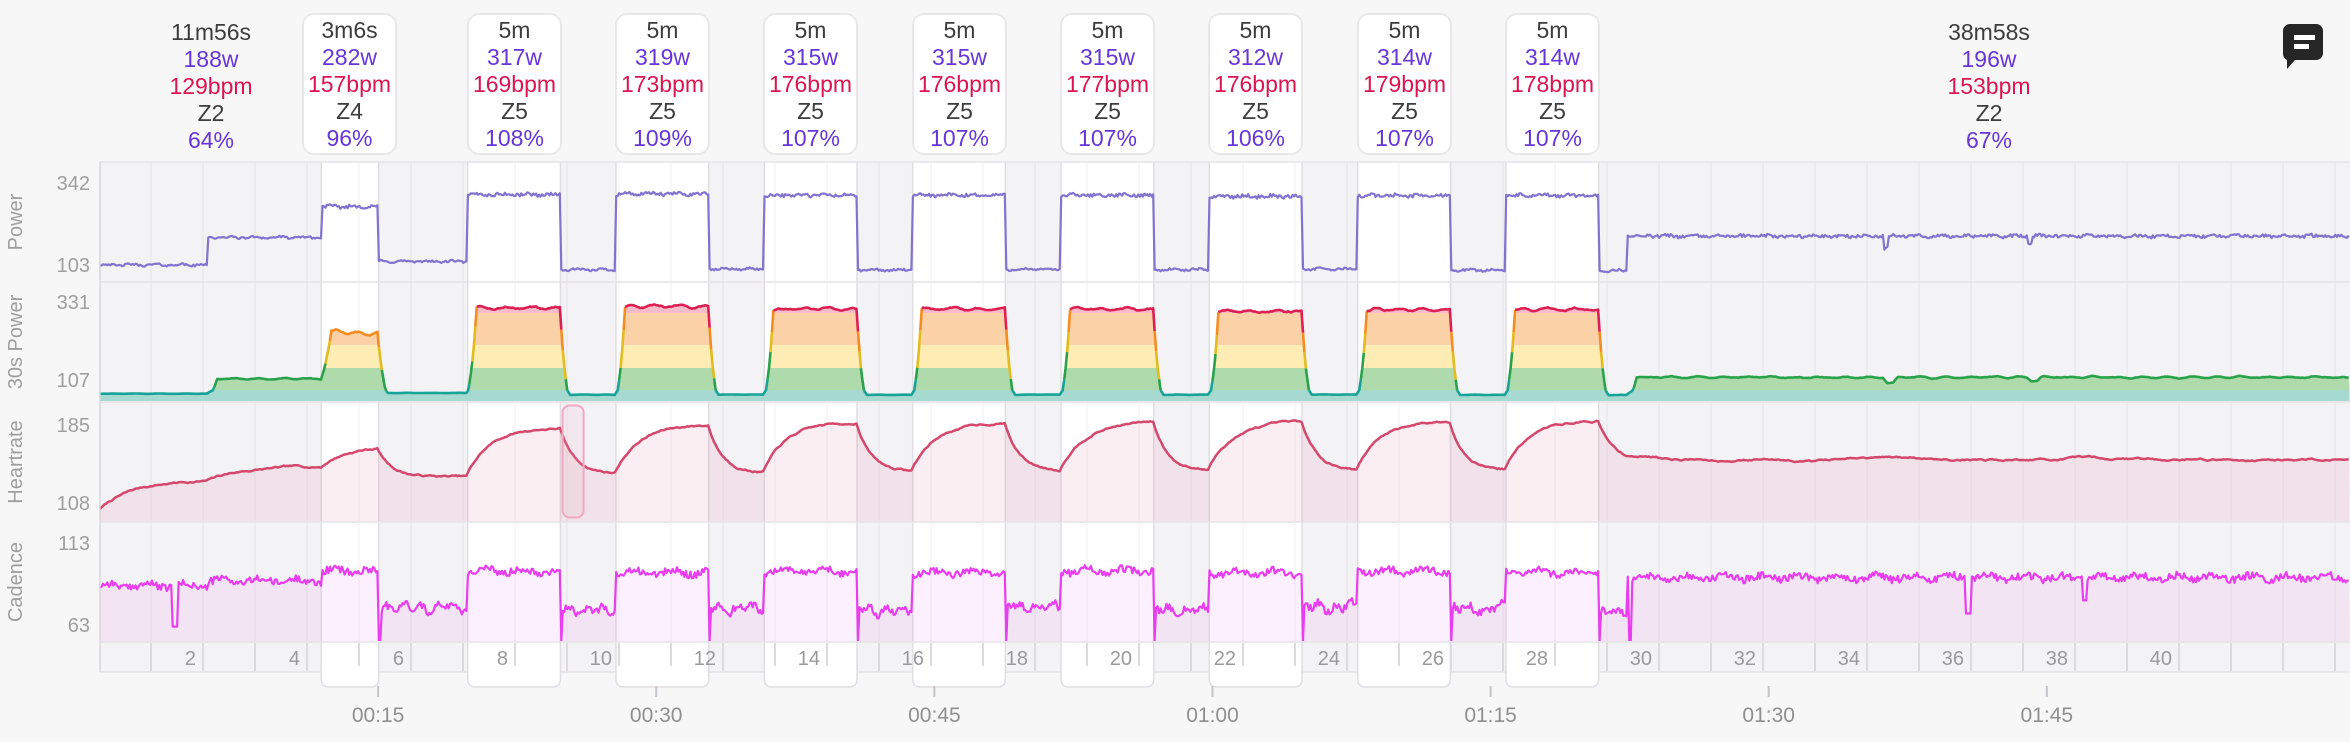 The width and height of the screenshot is (2350, 742). What do you see at coordinates (809, 659) in the screenshot?
I see `interval-number: 14` at bounding box center [809, 659].